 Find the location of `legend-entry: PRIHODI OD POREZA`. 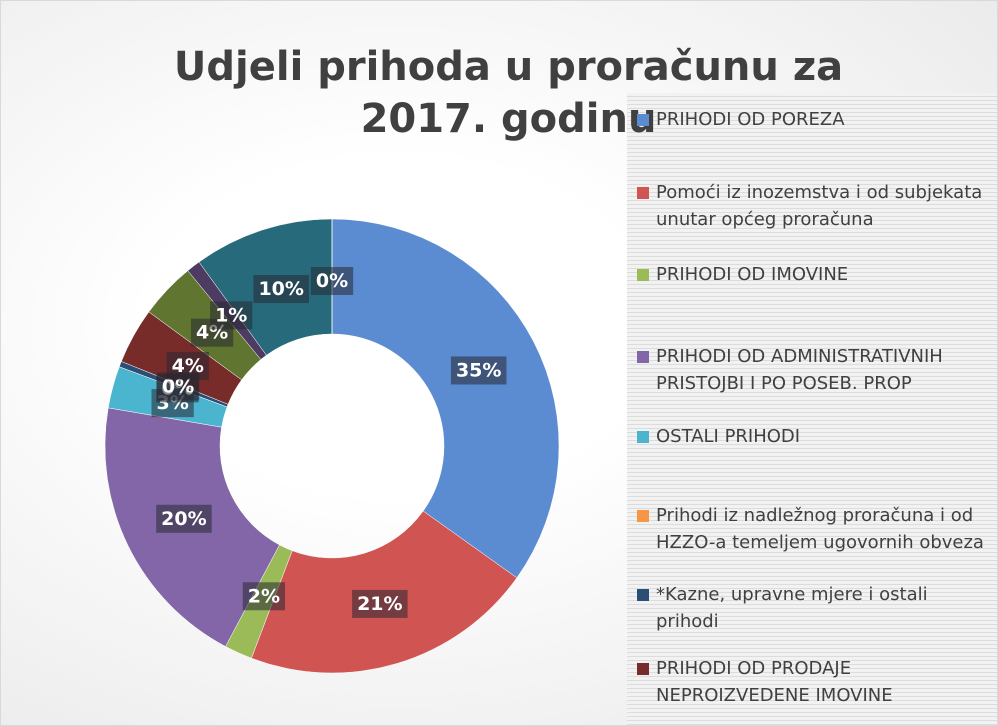

legend-entry: PRIHODI OD POREZA is located at coordinates (813, 119).